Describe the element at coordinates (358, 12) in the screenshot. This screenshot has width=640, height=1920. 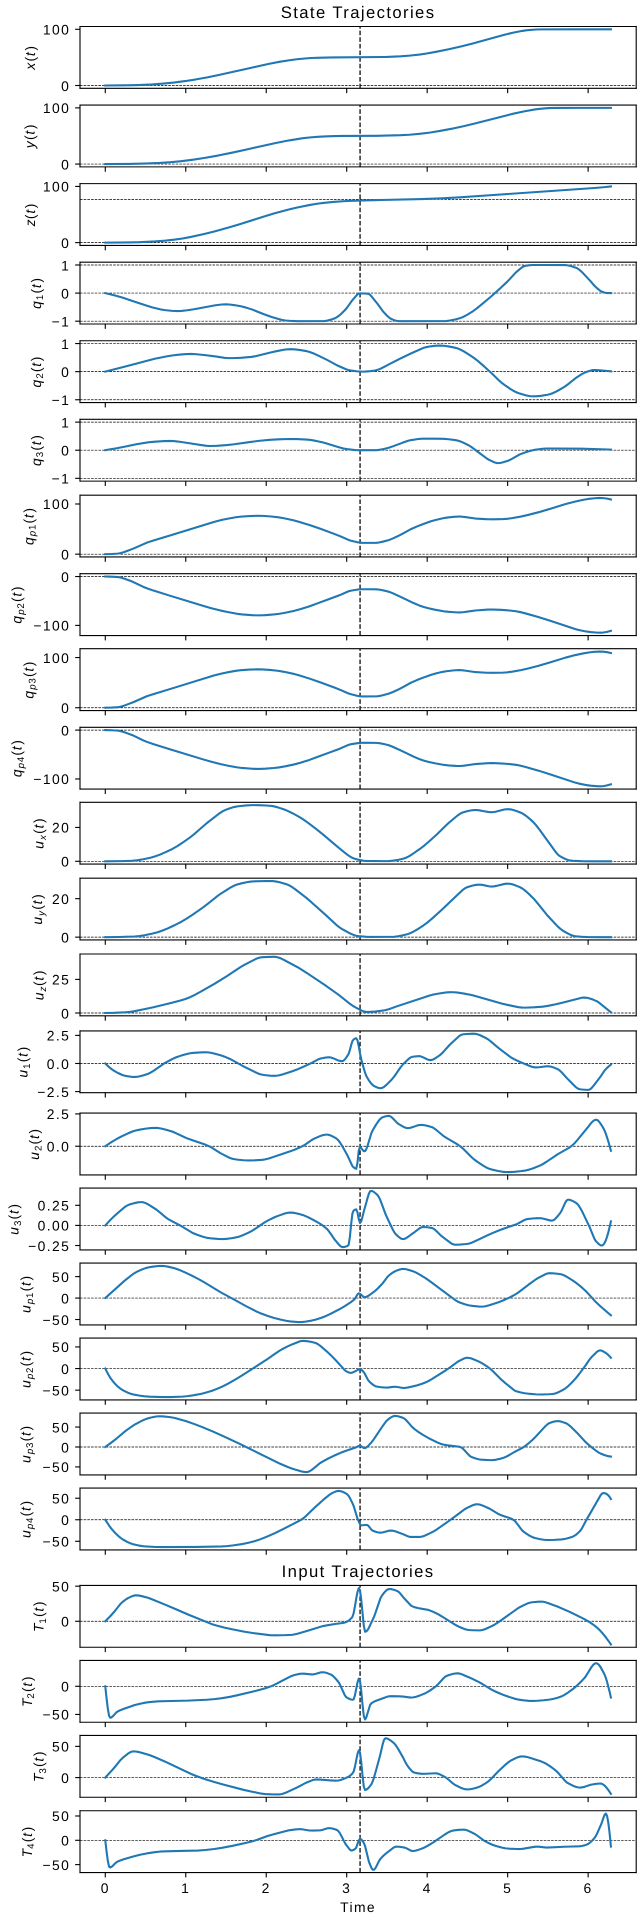
I see `svg-text: State Trajectories` at that location.